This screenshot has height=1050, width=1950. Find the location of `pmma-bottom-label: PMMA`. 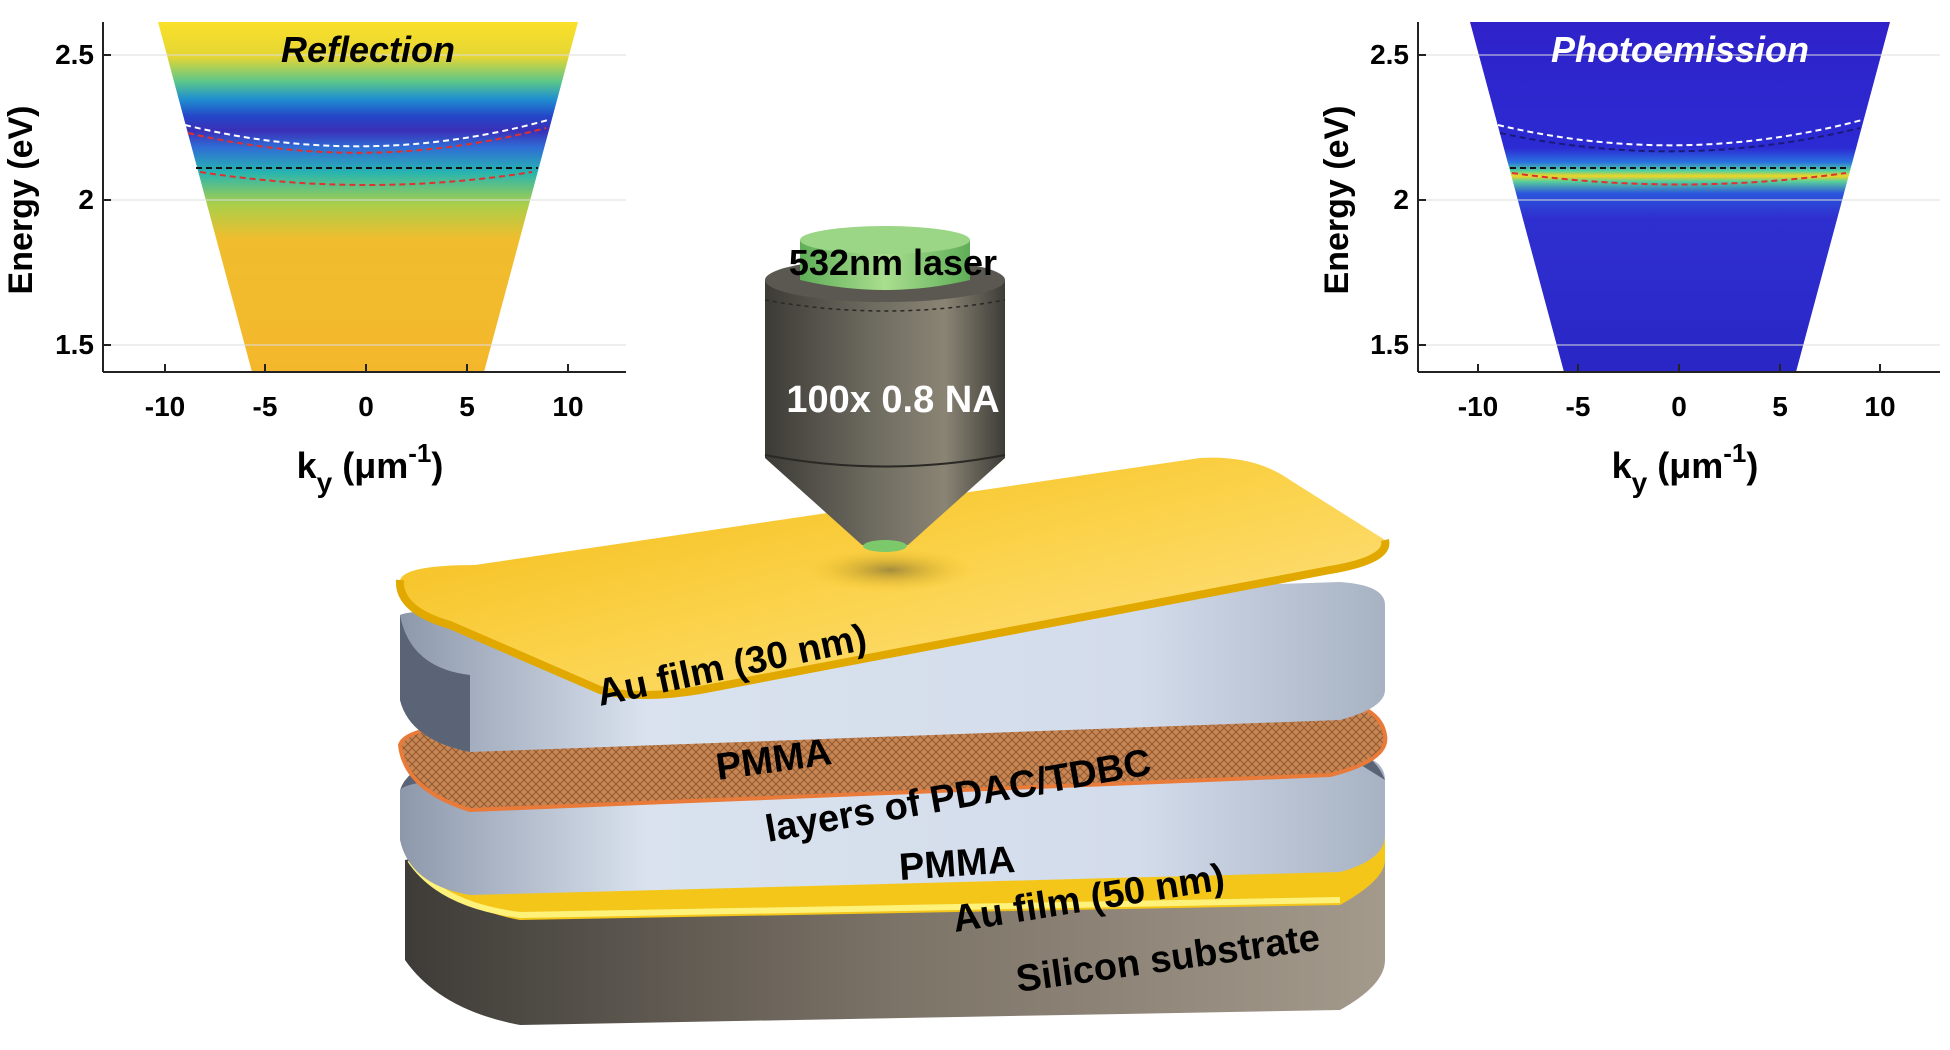

pmma-bottom-label: PMMA is located at coordinates (957, 864).